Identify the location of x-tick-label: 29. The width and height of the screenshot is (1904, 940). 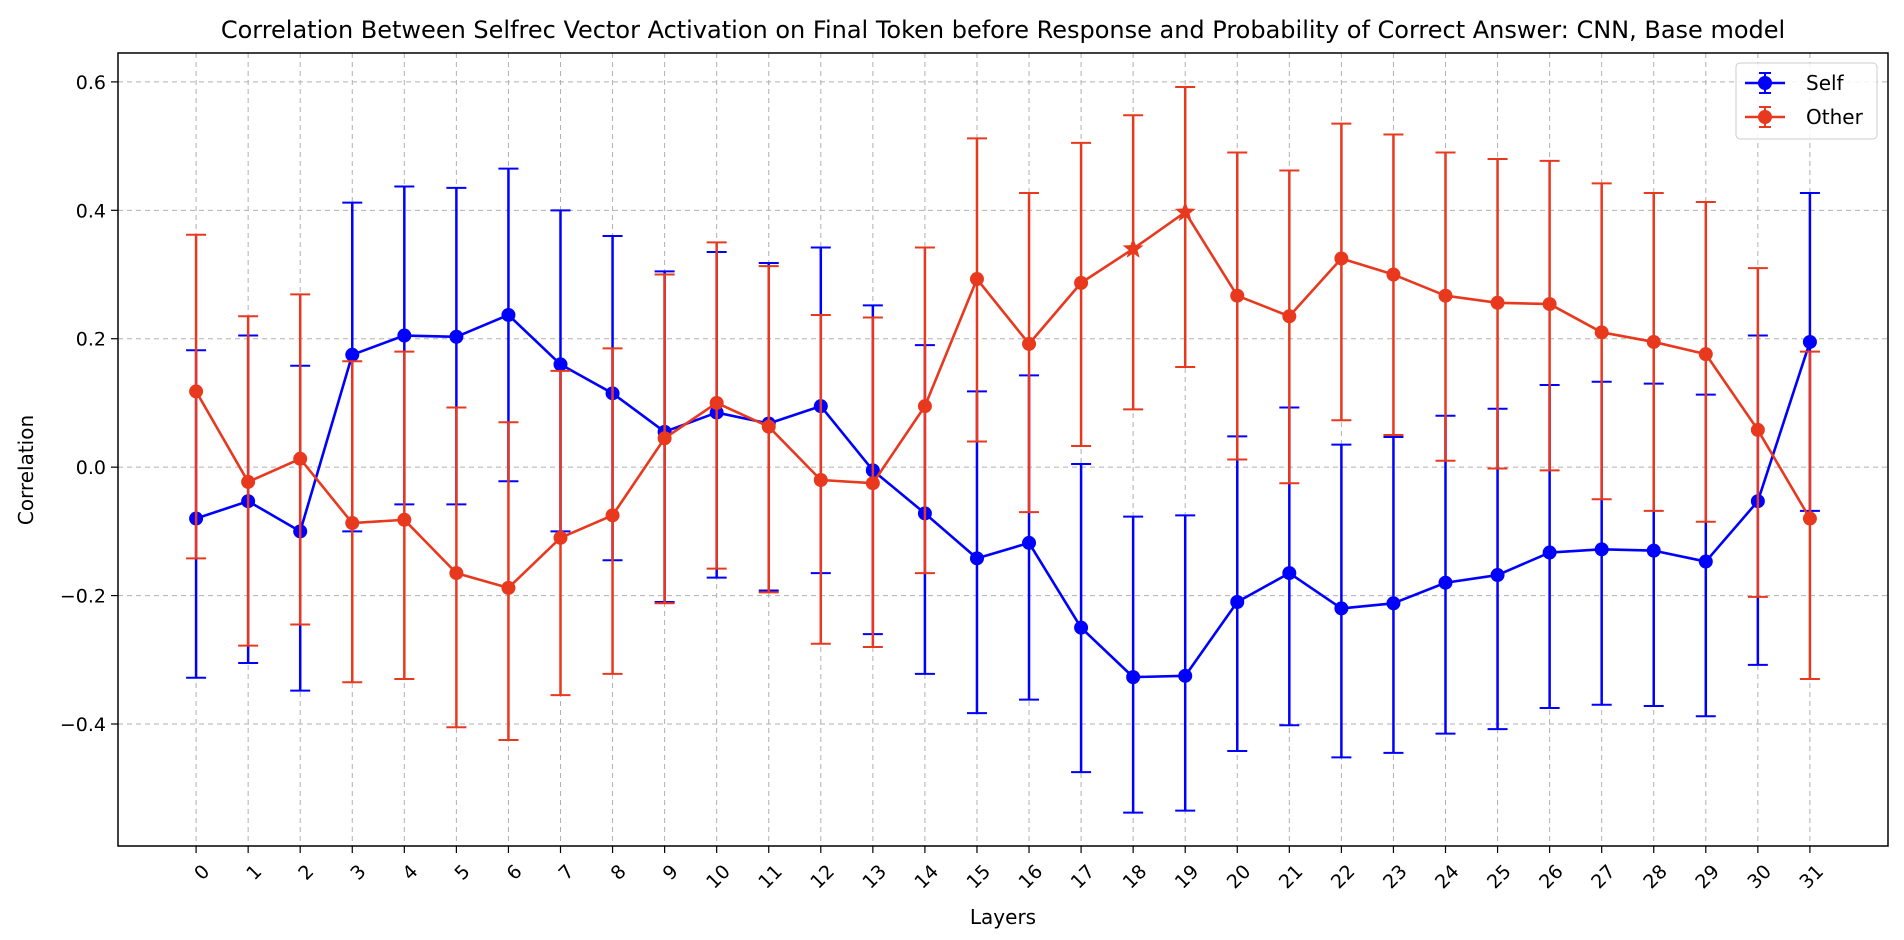
(1707, 877).